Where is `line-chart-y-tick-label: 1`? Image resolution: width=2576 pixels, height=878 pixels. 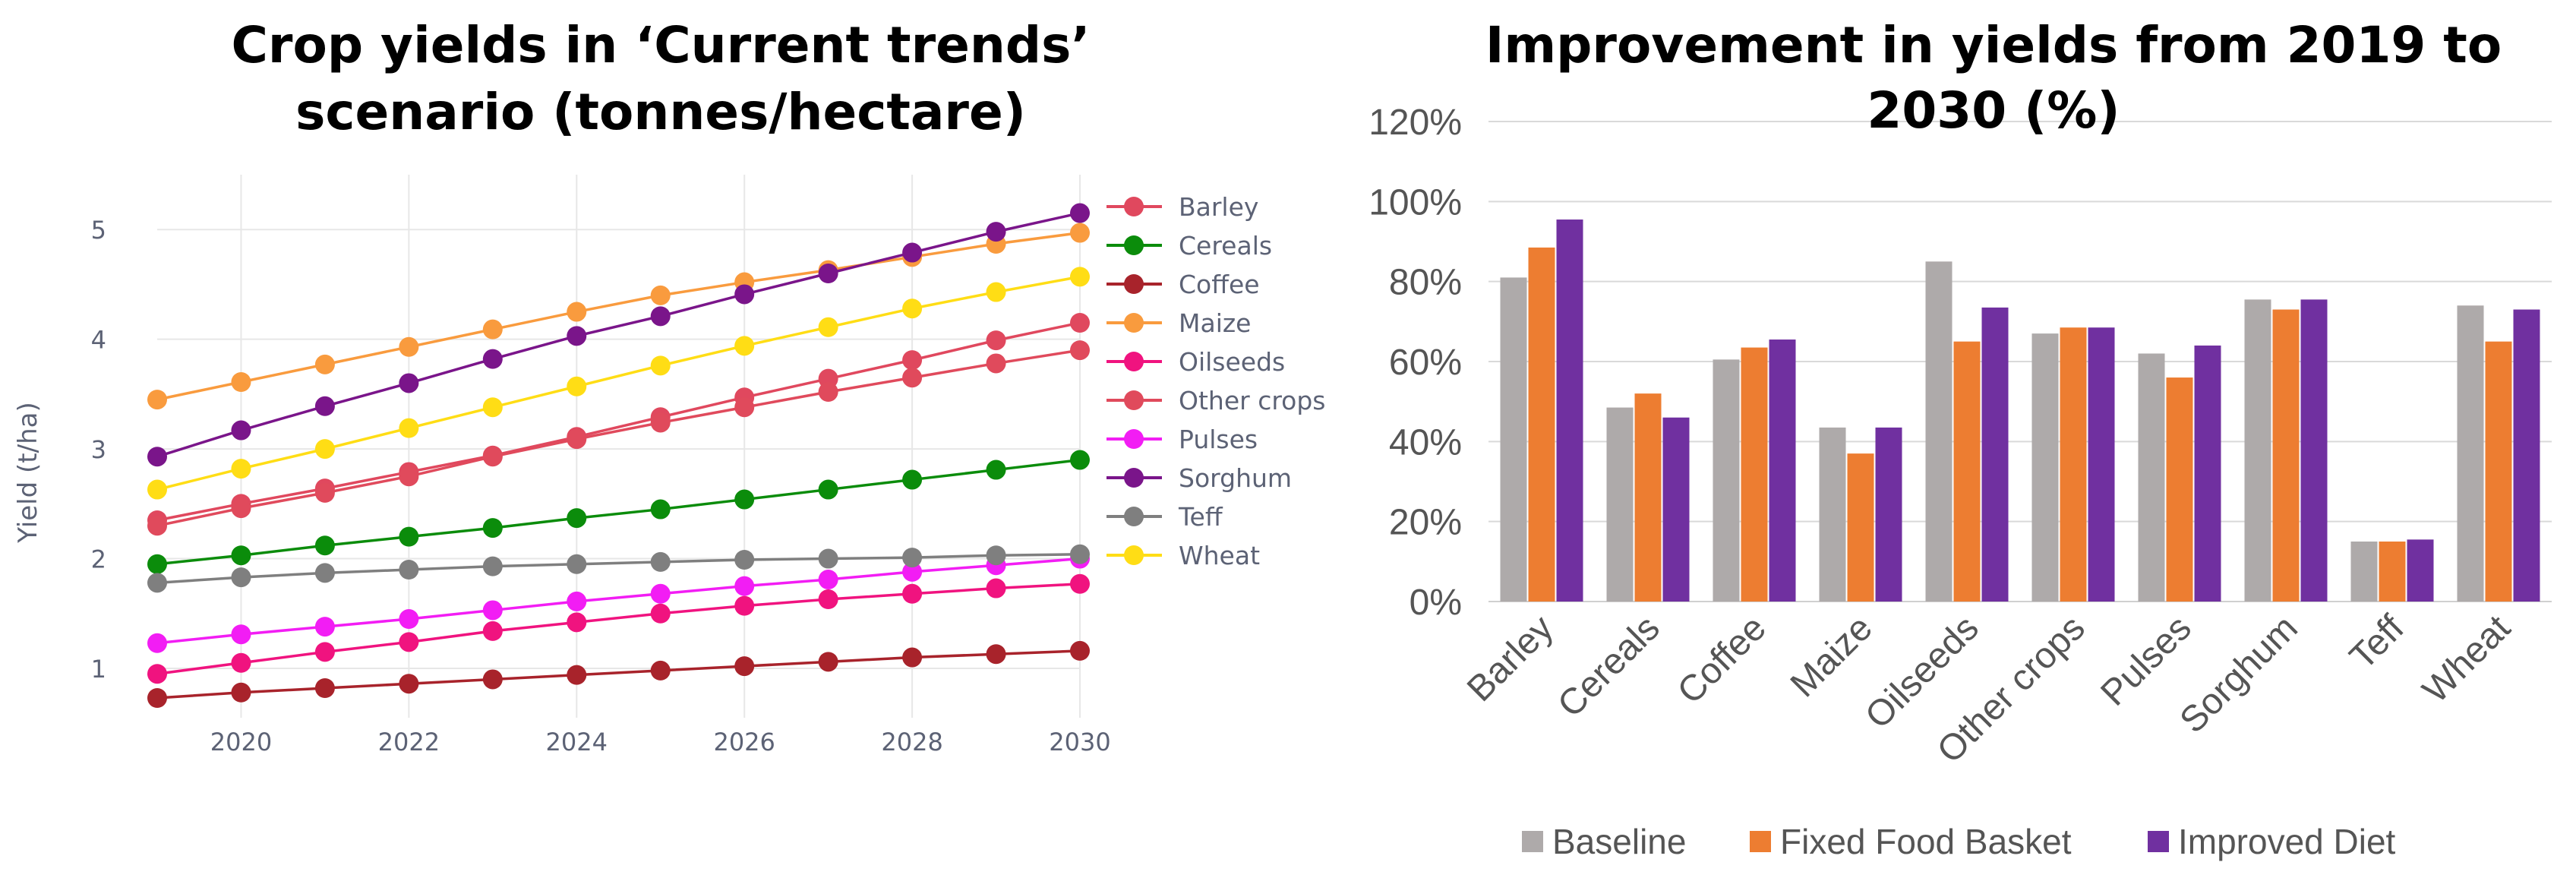
line-chart-y-tick-label: 1 is located at coordinates (98, 669).